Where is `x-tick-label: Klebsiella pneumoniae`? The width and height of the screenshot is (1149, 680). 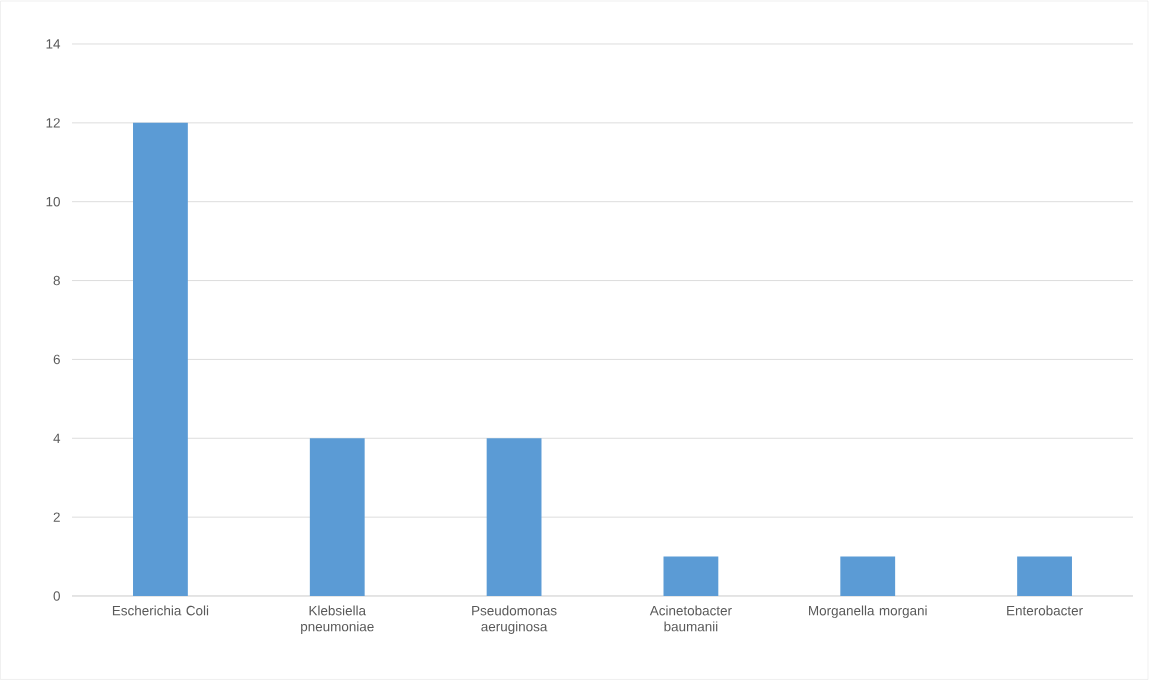 x-tick-label: Klebsiella pneumoniae is located at coordinates (337, 619).